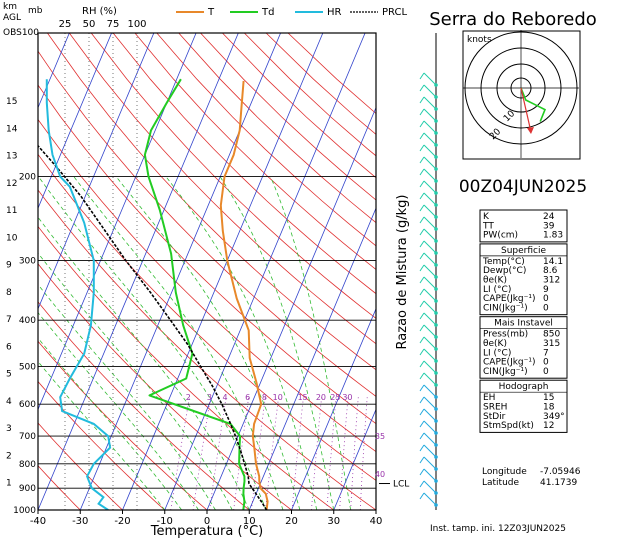 Image resolution: width=640 pixels, height=540 pixels. I want to click on most-unstable-table-value: 315, so click(551, 344).